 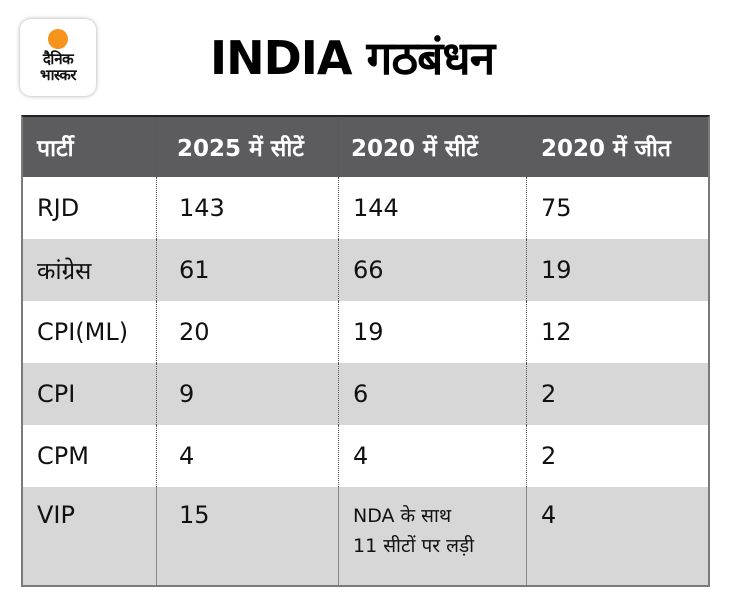 I want to click on column-header-seats-2025: 2025 में सीटें, so click(x=247, y=147).